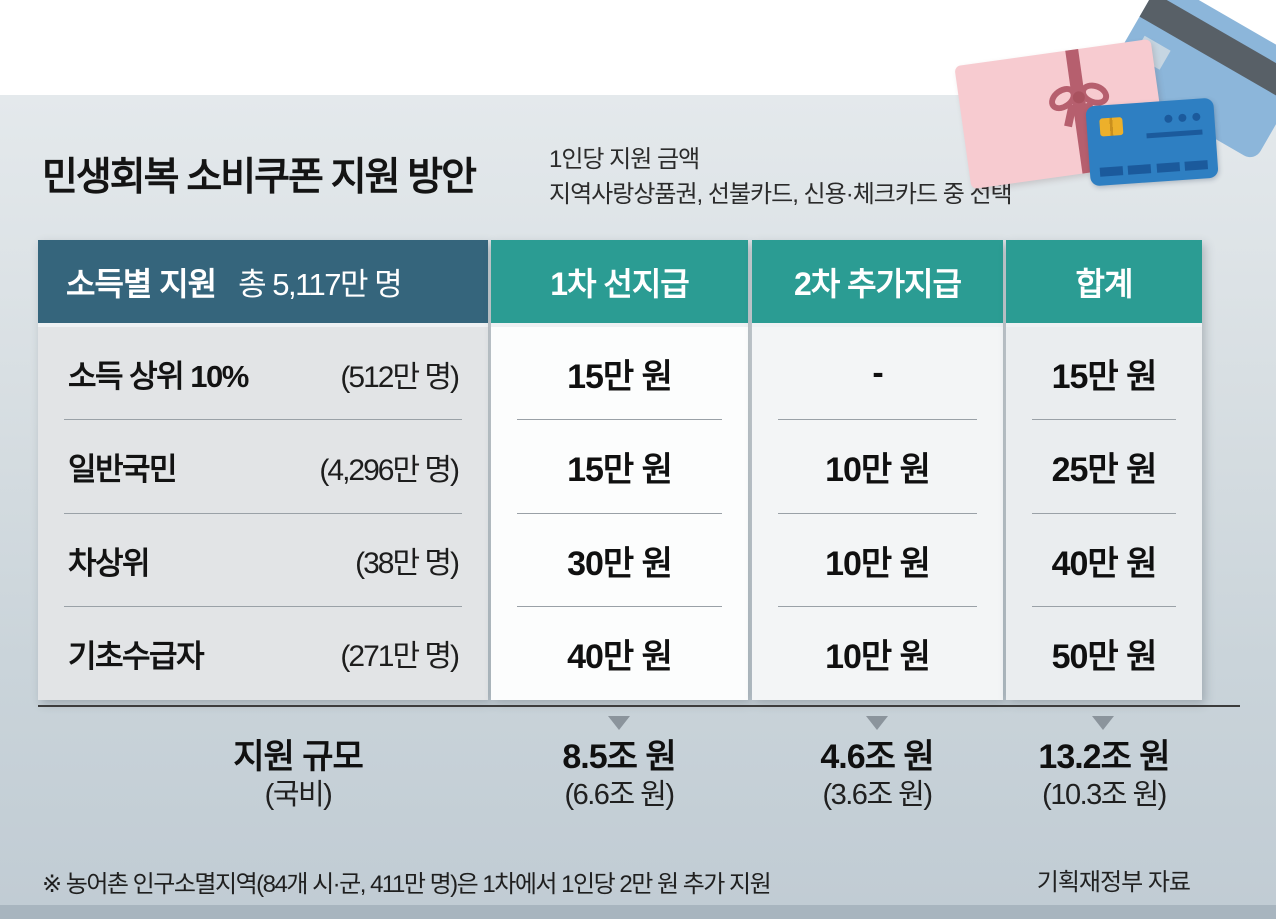  What do you see at coordinates (259, 177) in the screenshot?
I see `page-title: 민생회복 소비쿠폰 지원 방안` at bounding box center [259, 177].